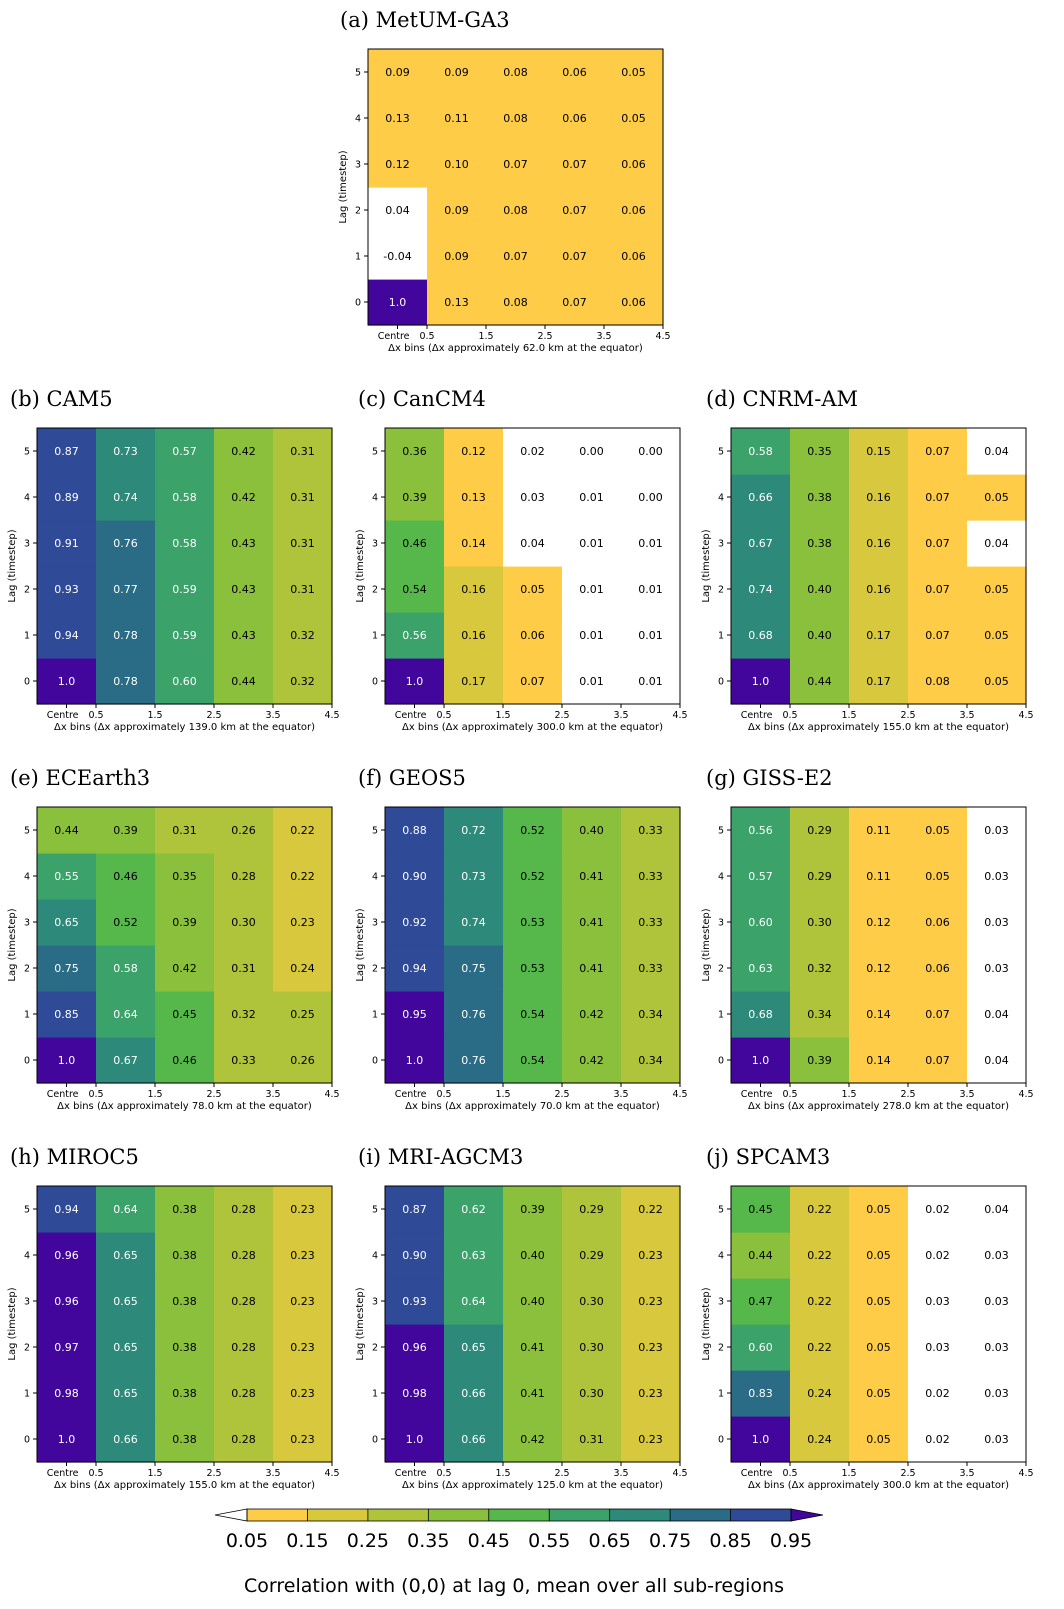  What do you see at coordinates (66, 1014) in the screenshot?
I see `cell-value-label: 0.85` at bounding box center [66, 1014].